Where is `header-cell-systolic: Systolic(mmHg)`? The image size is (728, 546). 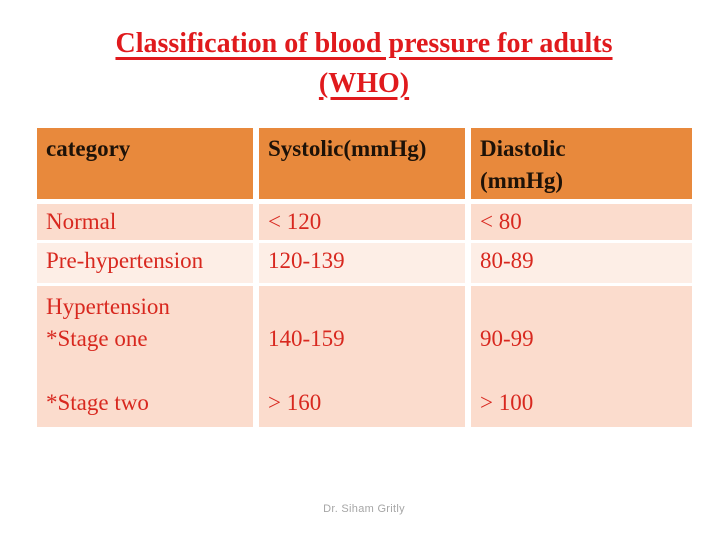
header-cell-systolic: Systolic(mmHg) is located at coordinates (362, 163).